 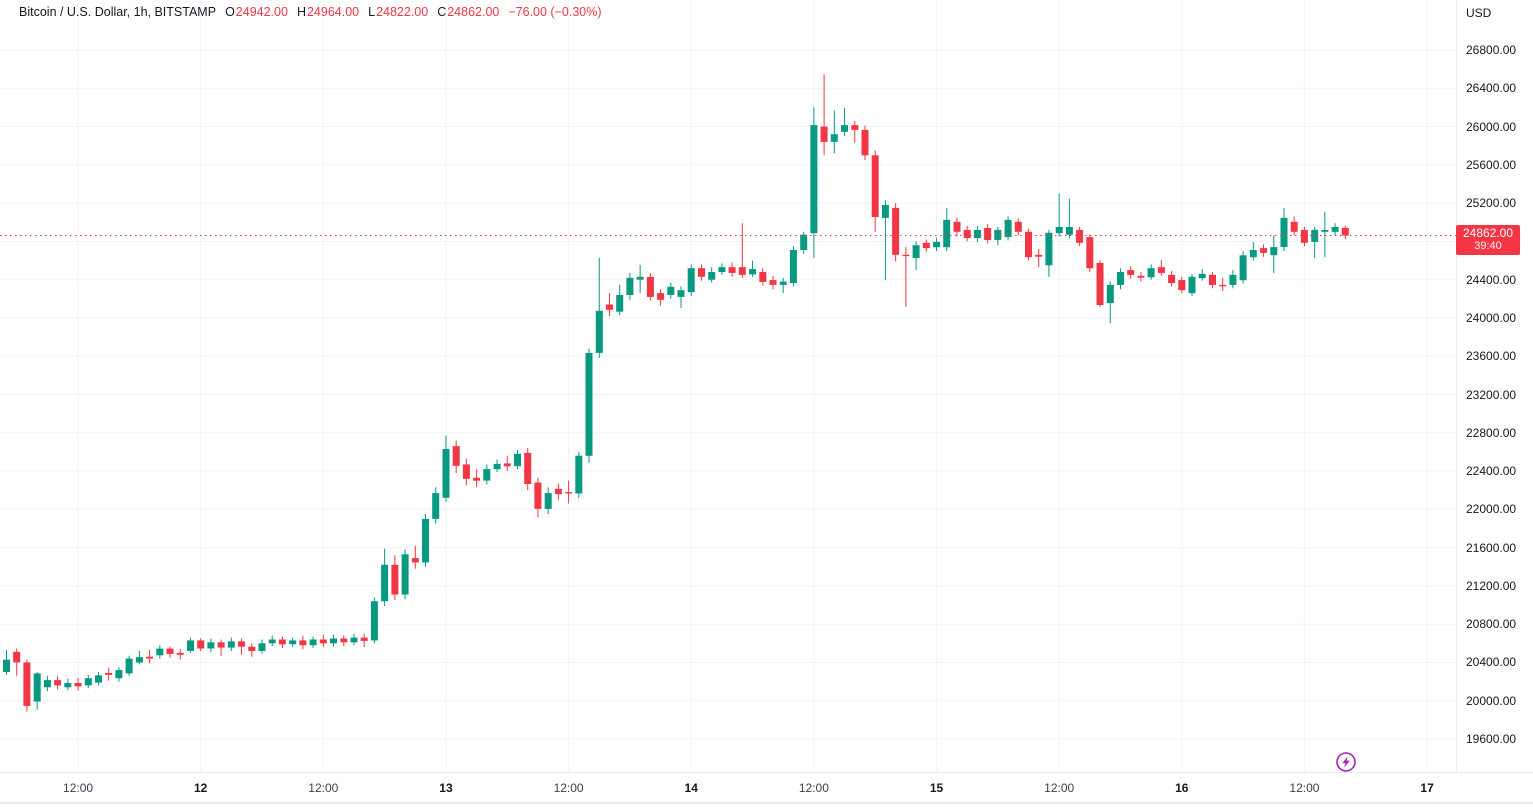 What do you see at coordinates (1182, 788) in the screenshot?
I see `time-tick-label: 16` at bounding box center [1182, 788].